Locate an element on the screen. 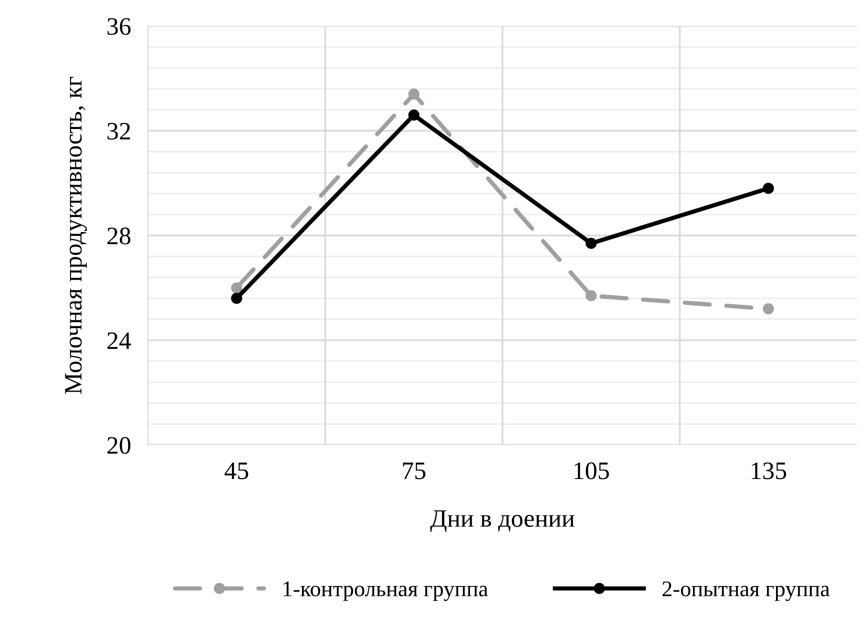 This screenshot has height=638, width=861. y-tick-label: 32 is located at coordinates (119, 131).